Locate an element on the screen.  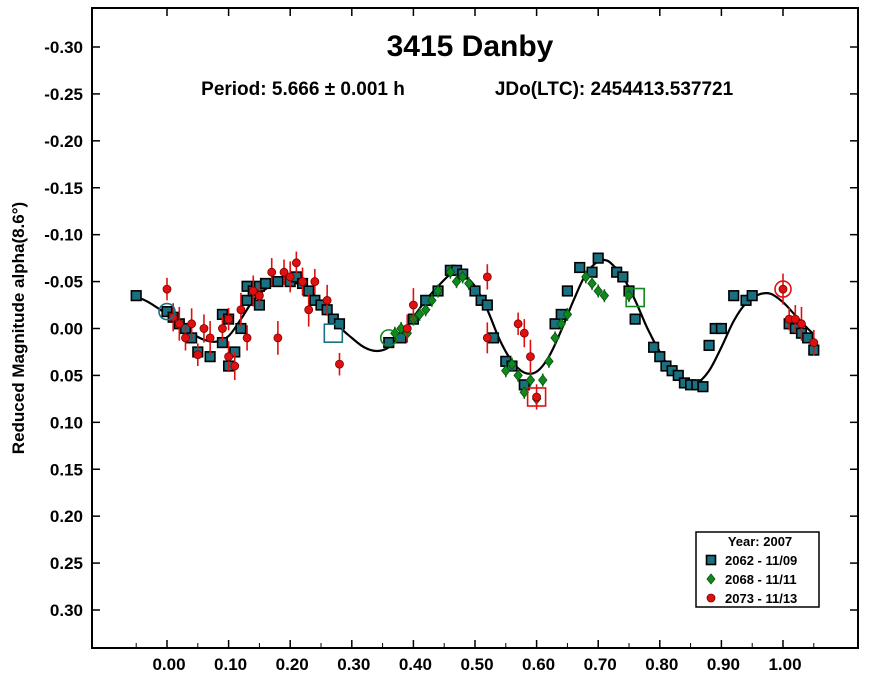
legend-label: 2062 - 11/09 is located at coordinates (761, 560).